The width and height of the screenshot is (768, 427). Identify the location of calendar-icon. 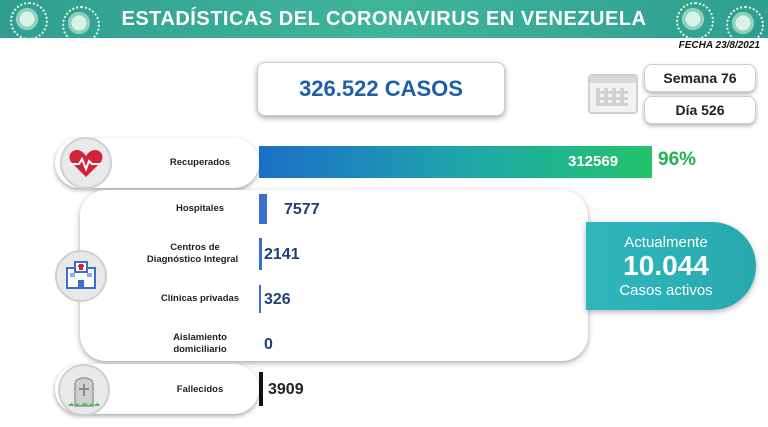
(613, 94).